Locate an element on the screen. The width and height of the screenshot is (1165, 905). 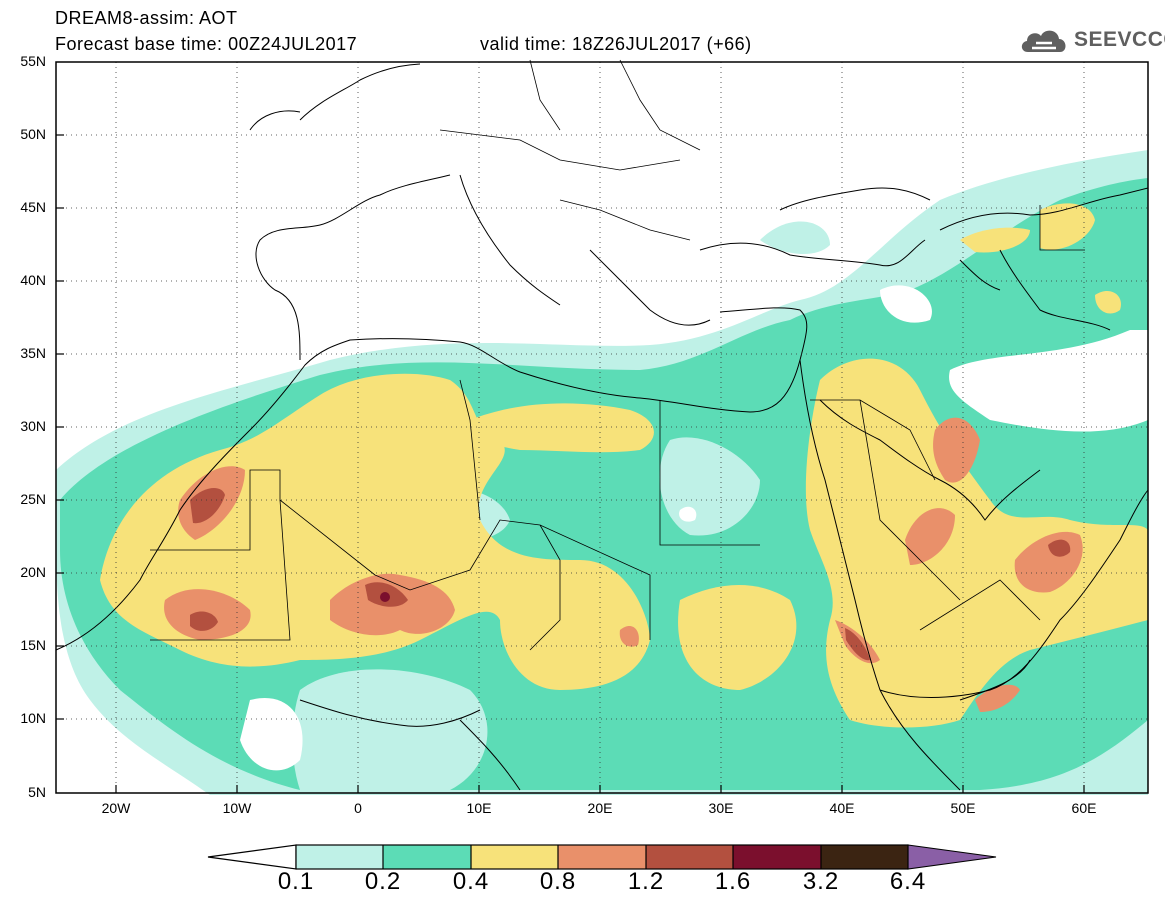
seevccc-logo: SEEVCCC is located at coordinates (1091, 39).